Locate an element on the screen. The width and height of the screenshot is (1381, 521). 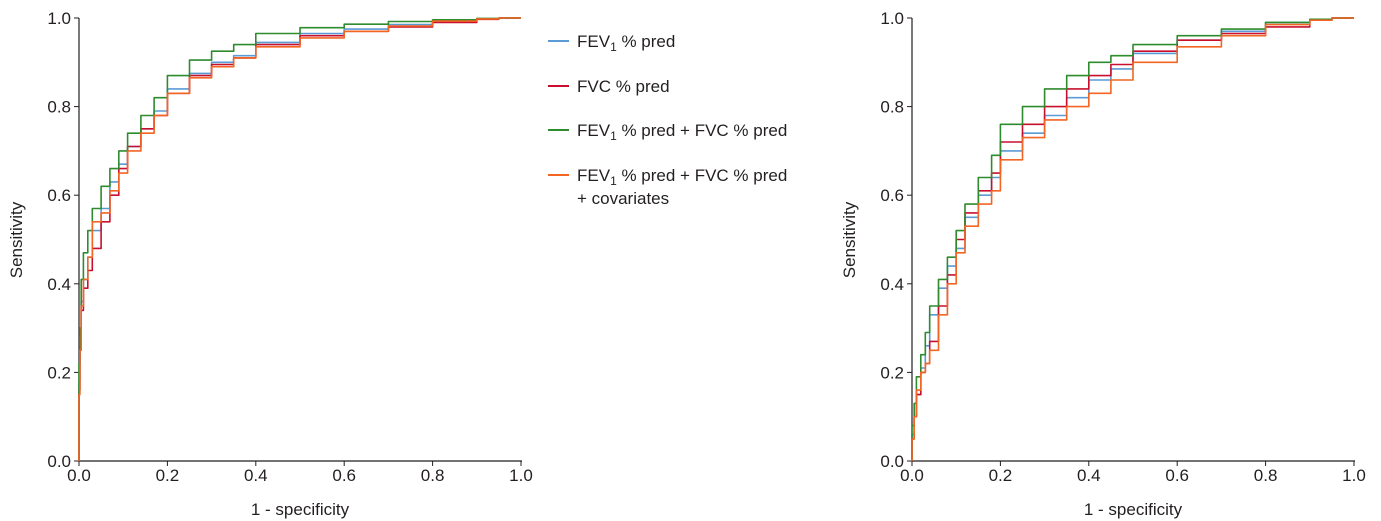
legend-label: FEV1 % pred is located at coordinates (626, 43).